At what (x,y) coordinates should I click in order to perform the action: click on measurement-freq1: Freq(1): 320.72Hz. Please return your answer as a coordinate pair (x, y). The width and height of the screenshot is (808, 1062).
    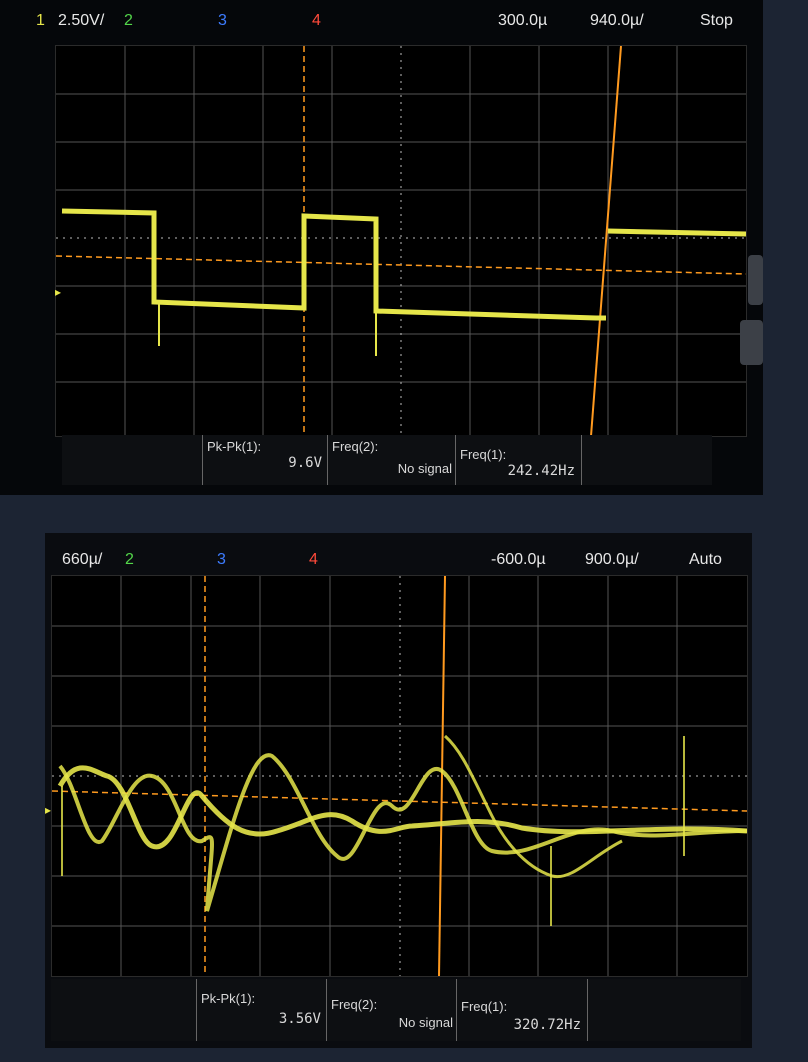
    Looking at the image, I should click on (522, 1010).